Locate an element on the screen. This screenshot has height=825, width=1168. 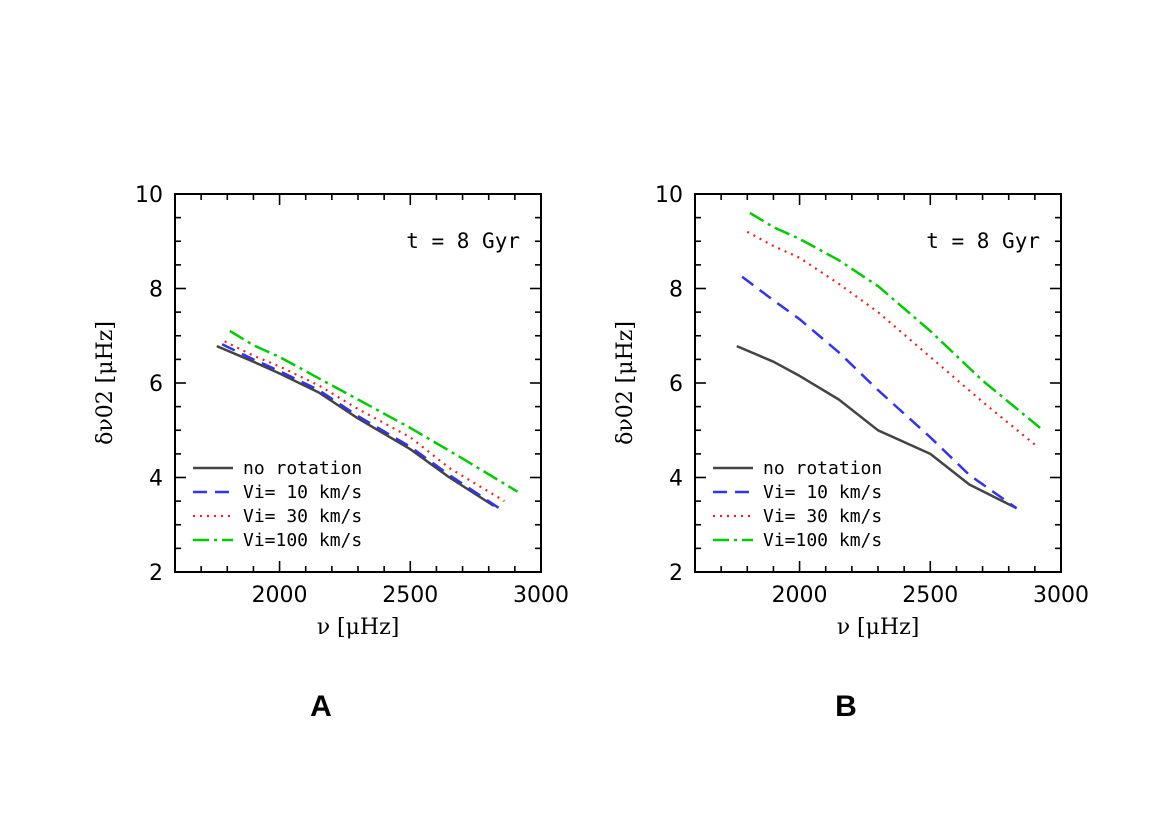
panel-label-b: B is located at coordinates (846, 706).